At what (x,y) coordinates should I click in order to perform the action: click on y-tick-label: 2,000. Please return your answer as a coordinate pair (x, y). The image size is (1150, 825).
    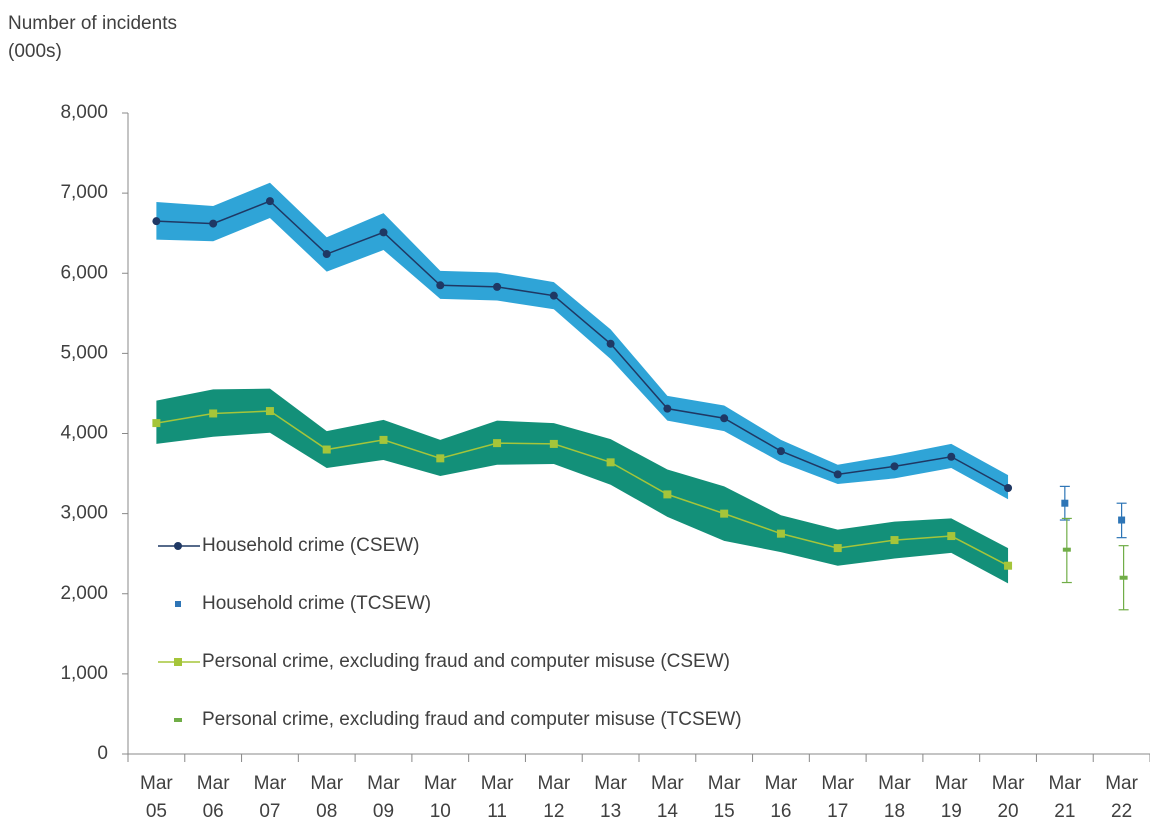
    Looking at the image, I should click on (84, 593).